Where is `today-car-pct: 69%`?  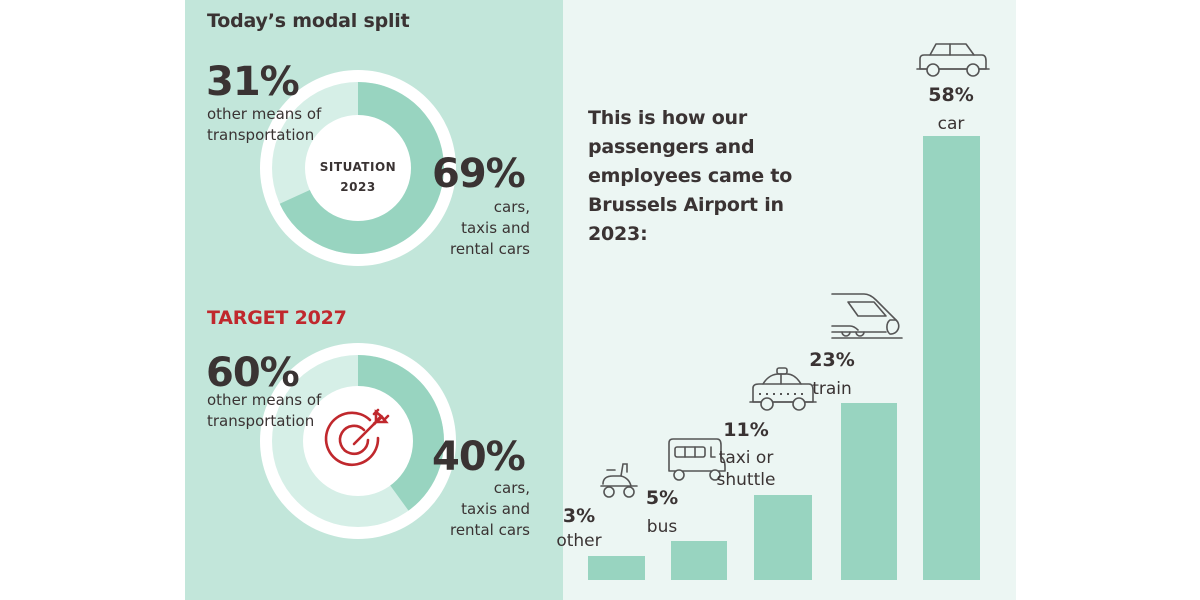 today-car-pct: 69% is located at coordinates (479, 174).